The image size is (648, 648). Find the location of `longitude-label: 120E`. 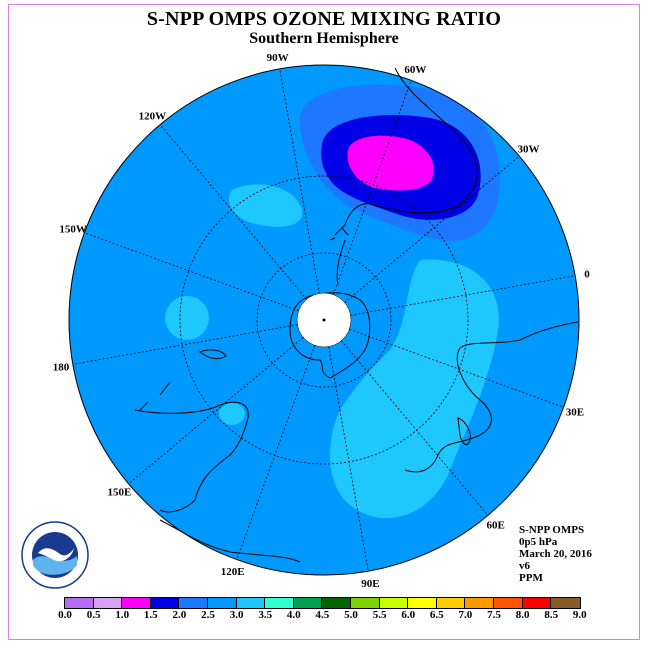

longitude-label: 120E is located at coordinates (233, 572).